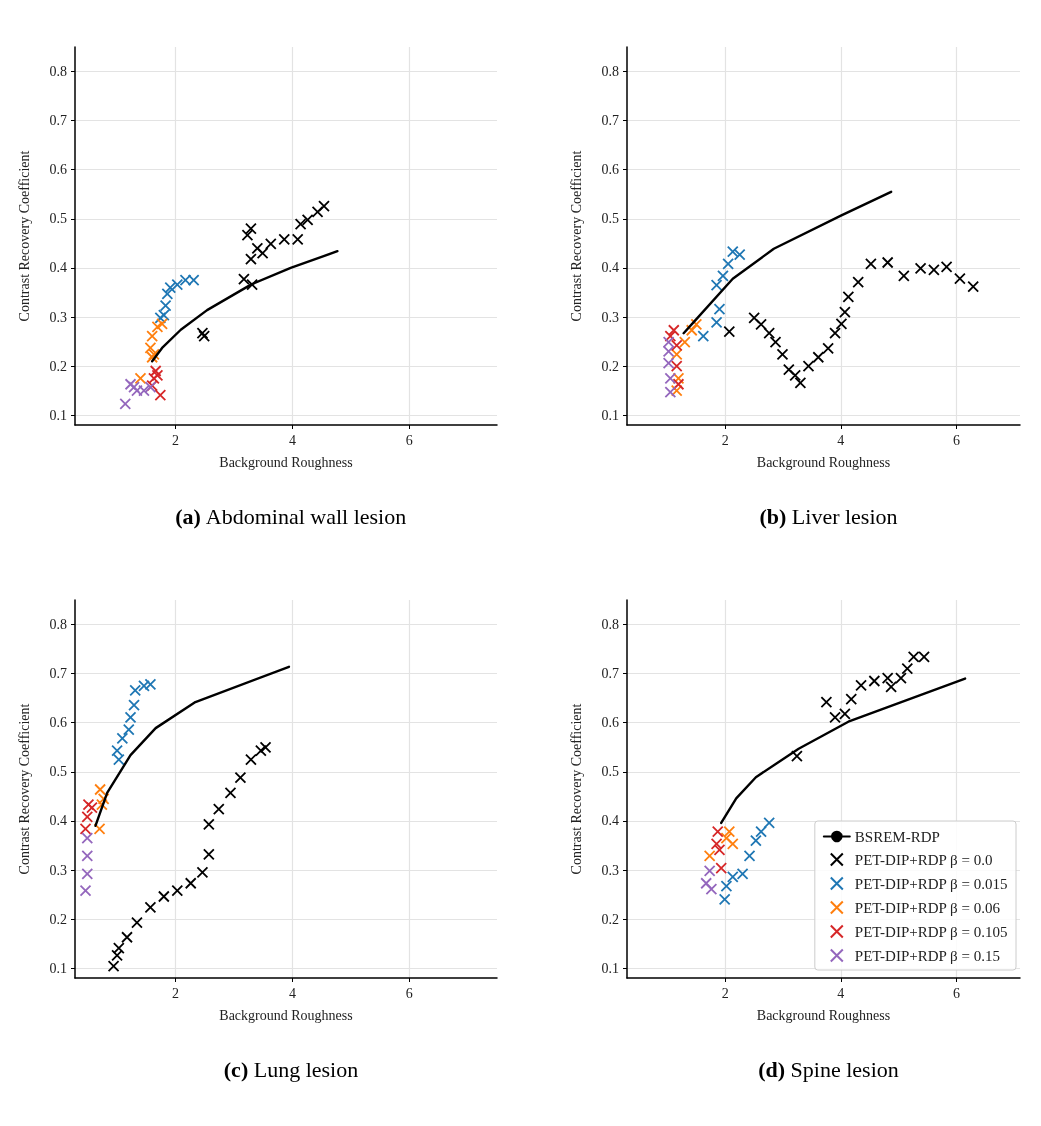  Describe the element at coordinates (828, 516) in the screenshot. I see `text: (b) Liver lesion` at that location.